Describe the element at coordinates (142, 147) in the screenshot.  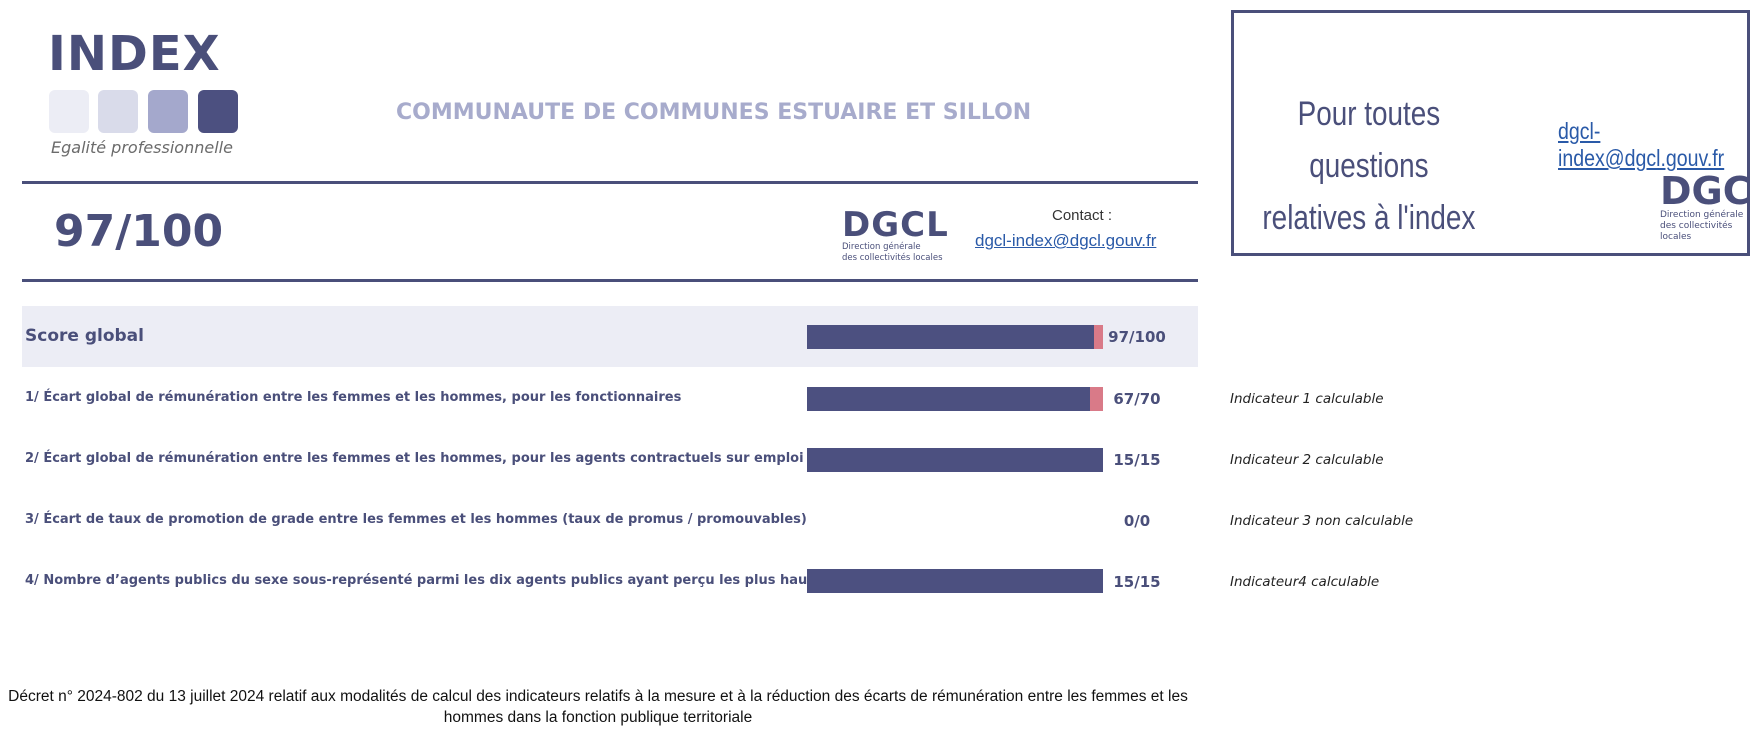
I see `logo-subtitle: Egalité professionnelle` at that location.